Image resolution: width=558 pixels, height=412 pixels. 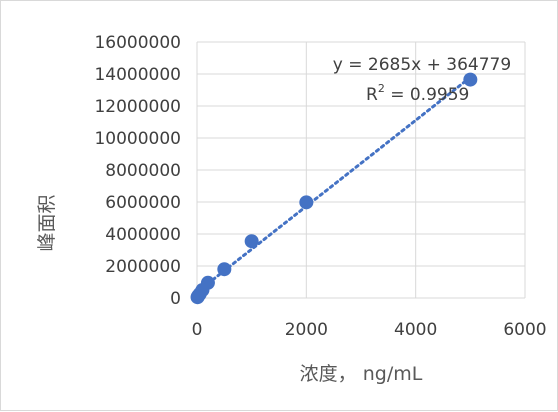 I want to click on r-squared-label: R2 = 0.9959, so click(x=417, y=93).